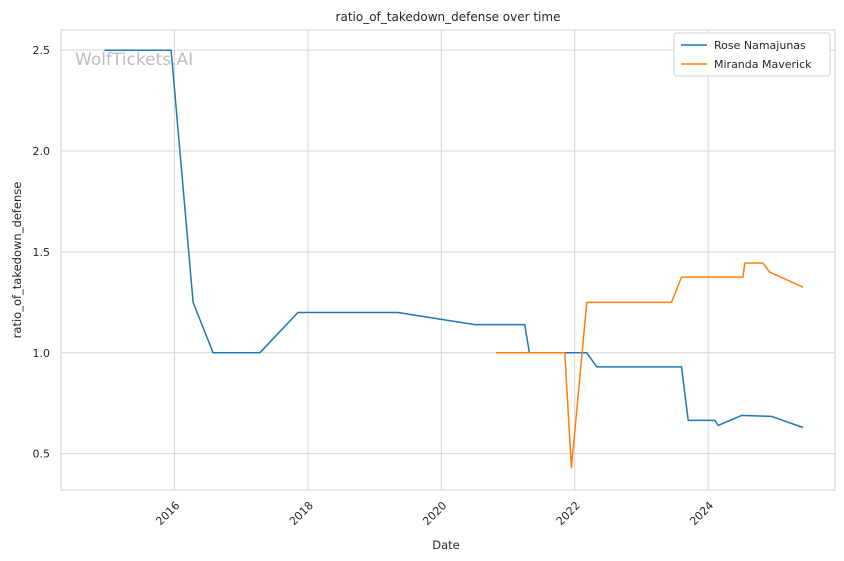 The width and height of the screenshot is (844, 561). Describe the element at coordinates (760, 45) in the screenshot. I see `legend-label-rose-namajunas: Rose Namajunas` at that location.